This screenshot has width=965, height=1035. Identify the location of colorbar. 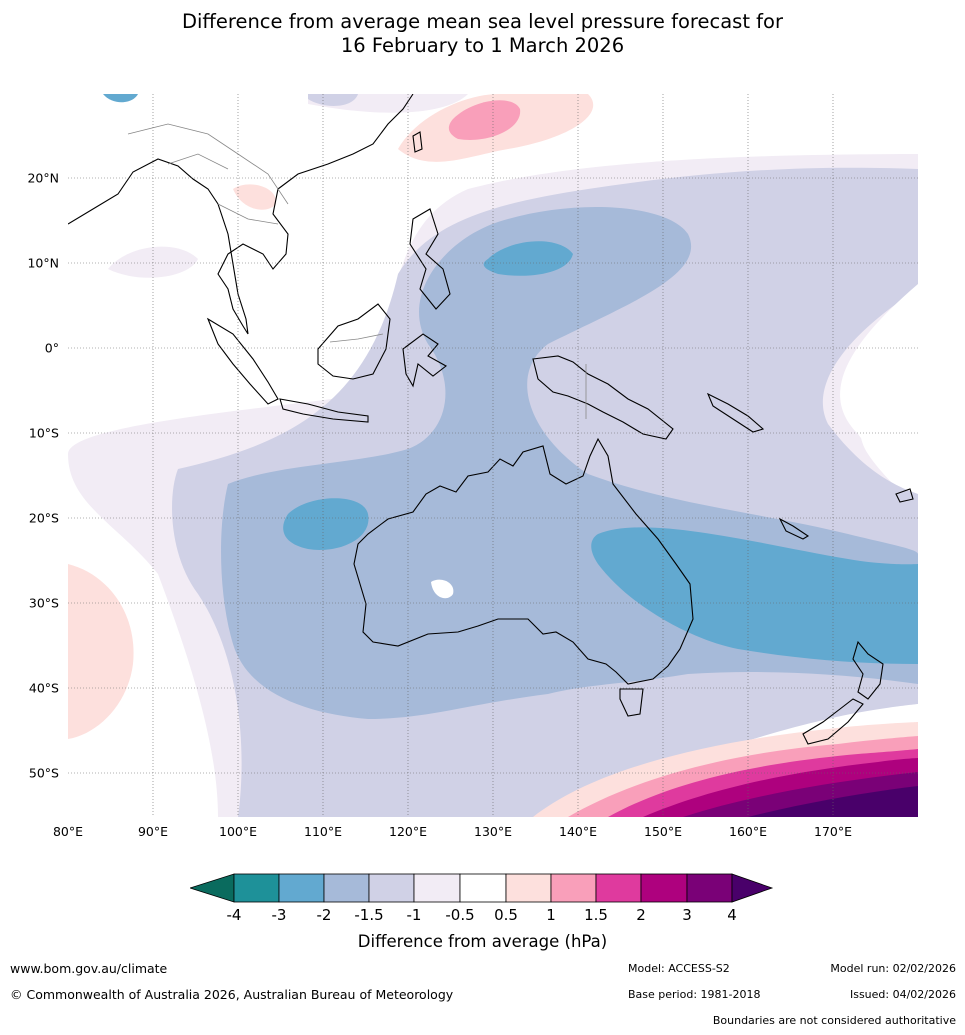
(482, 888).